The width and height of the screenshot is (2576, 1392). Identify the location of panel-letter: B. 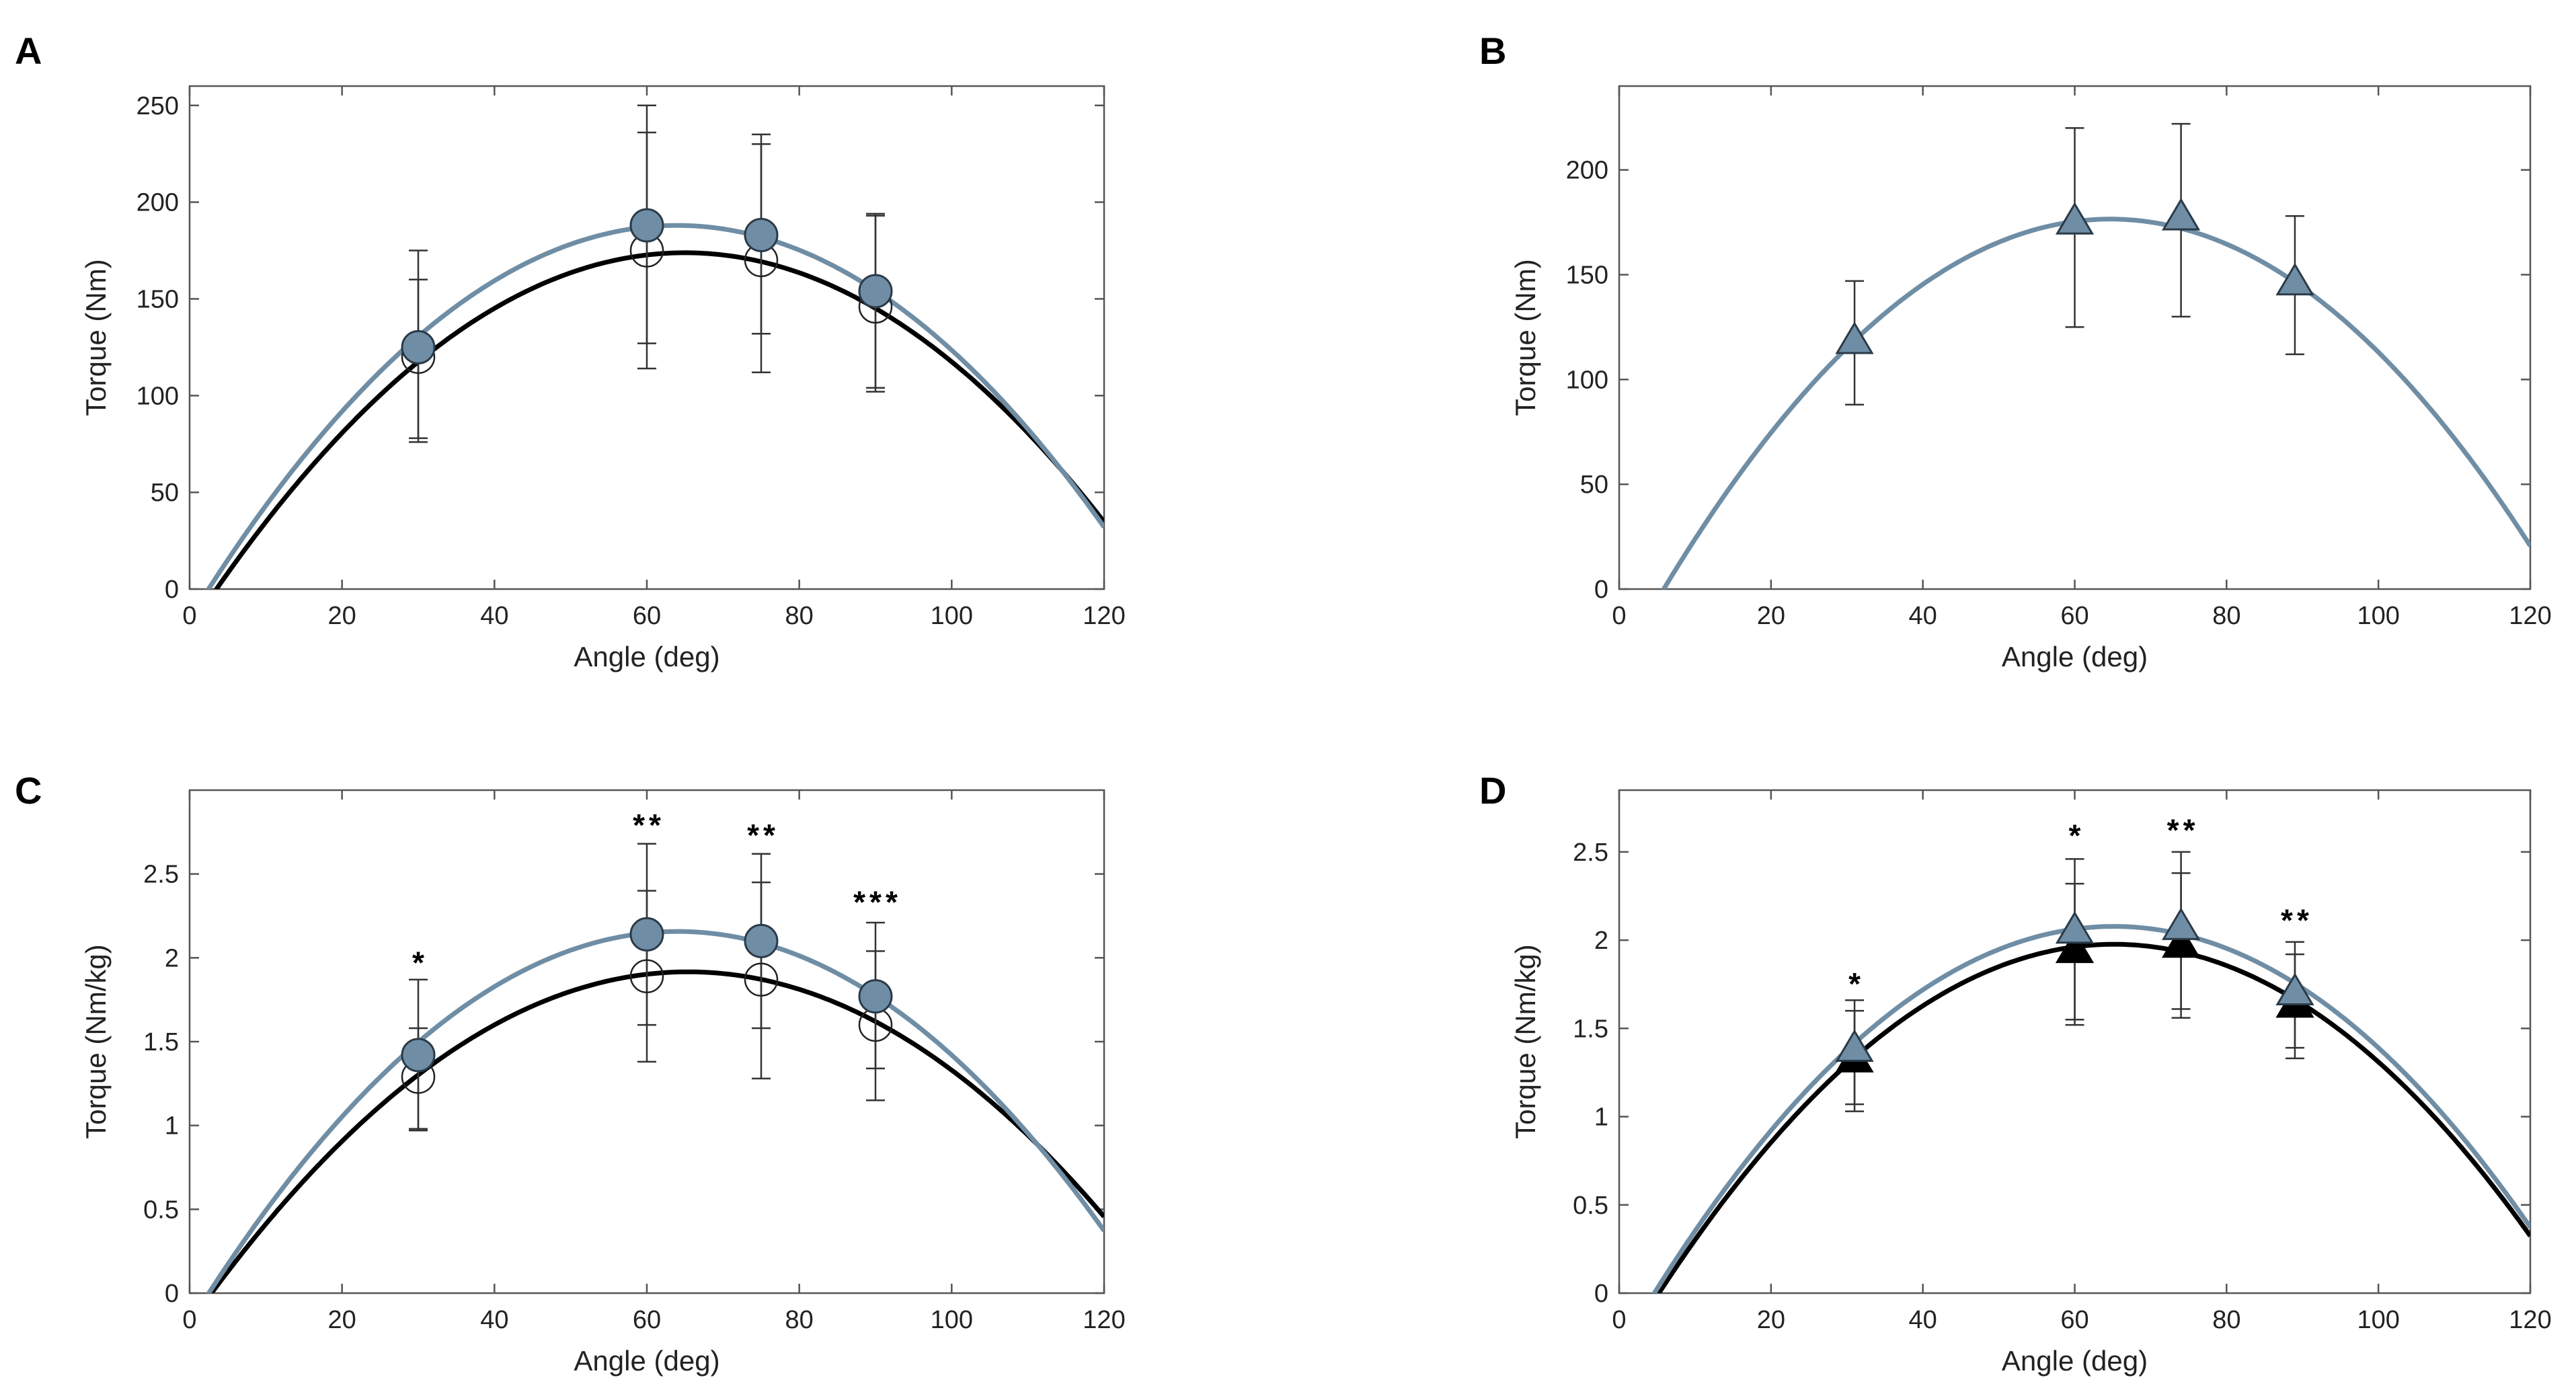
(1493, 51).